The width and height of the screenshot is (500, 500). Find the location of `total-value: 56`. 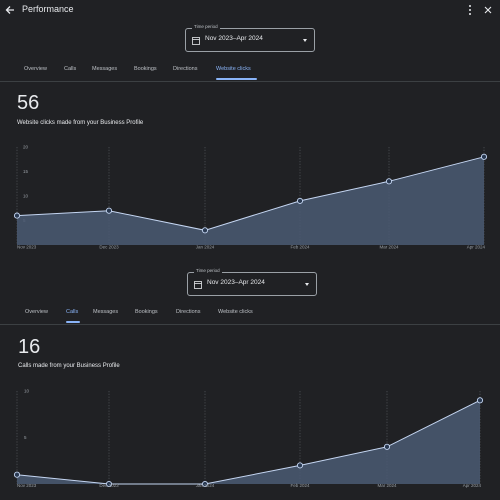

total-value: 56 is located at coordinates (28, 103).